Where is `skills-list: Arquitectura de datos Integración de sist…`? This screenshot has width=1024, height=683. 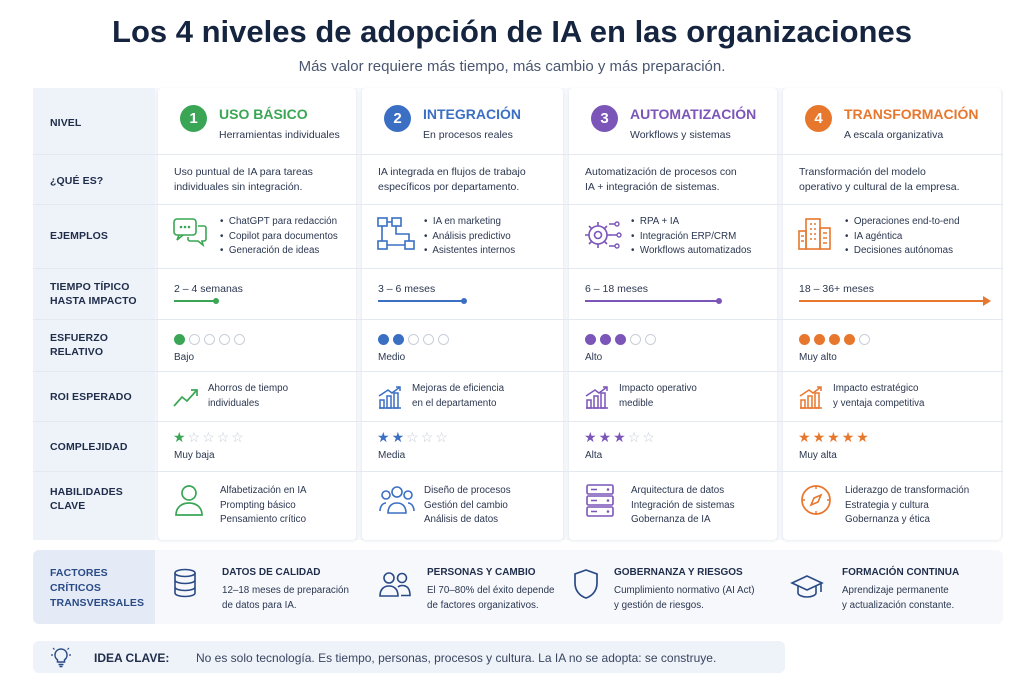 skills-list: Arquitectura de datos Integración de sist… is located at coordinates (682, 506).